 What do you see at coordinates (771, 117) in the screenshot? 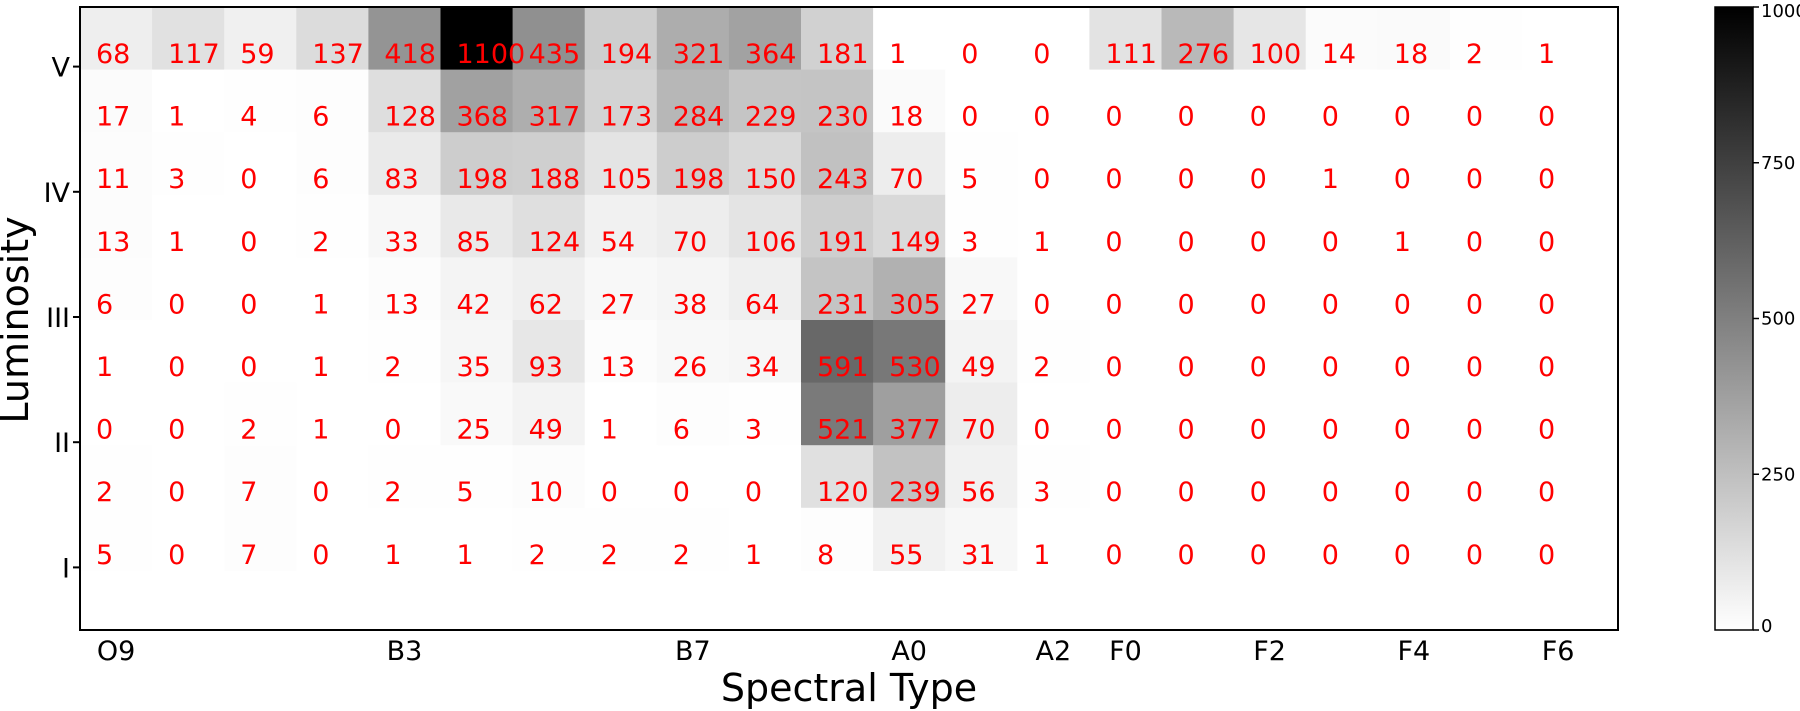
I see `cell-value-label: 229` at bounding box center [771, 117].